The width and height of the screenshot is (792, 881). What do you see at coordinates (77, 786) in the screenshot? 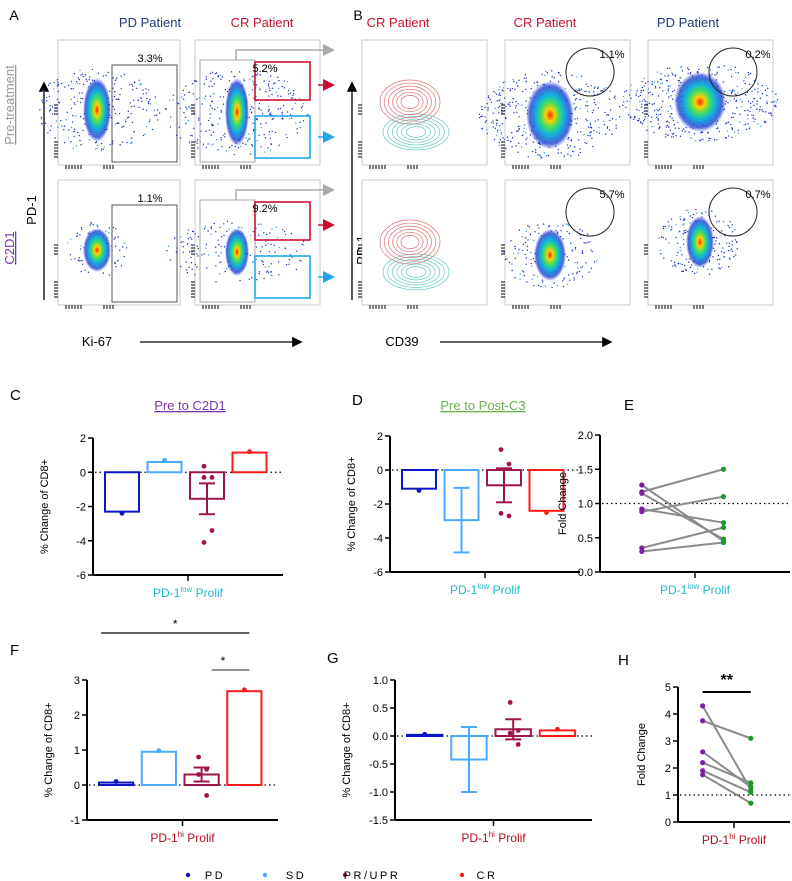
I see `y-tick-label: 0` at bounding box center [77, 786].